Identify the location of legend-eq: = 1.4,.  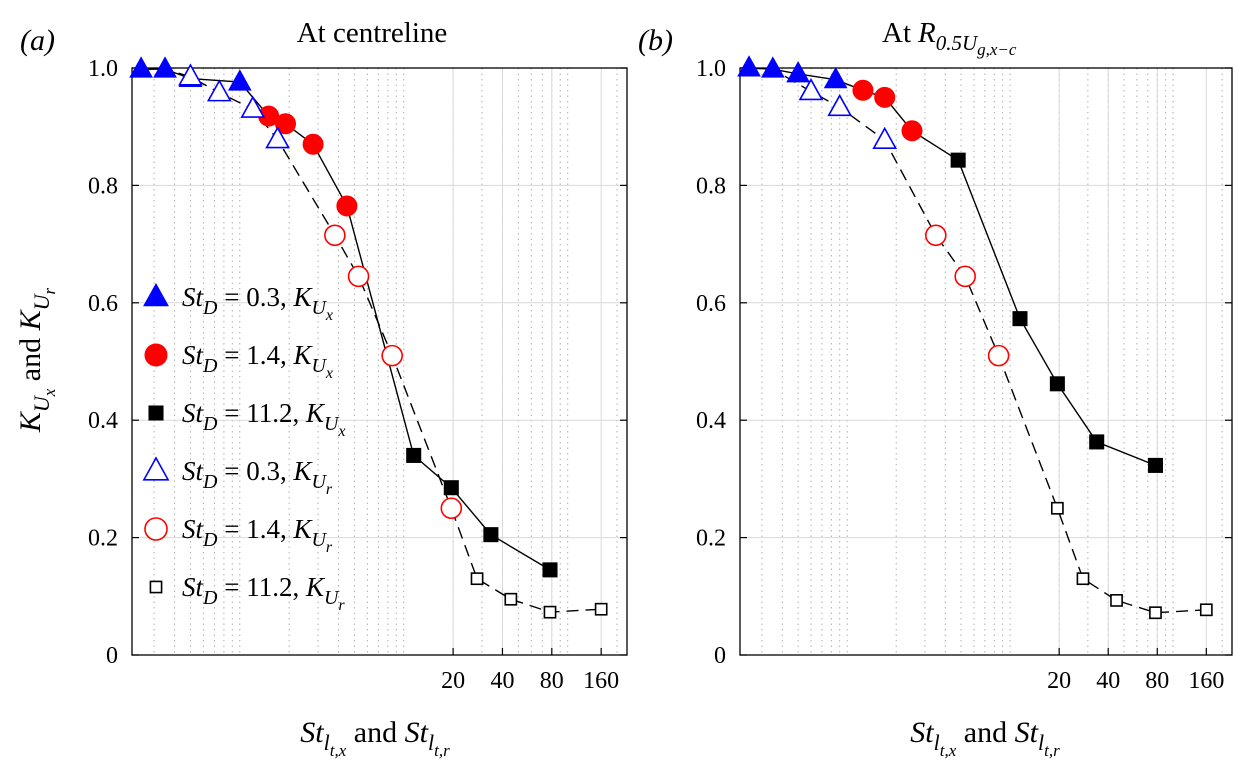
(255, 355).